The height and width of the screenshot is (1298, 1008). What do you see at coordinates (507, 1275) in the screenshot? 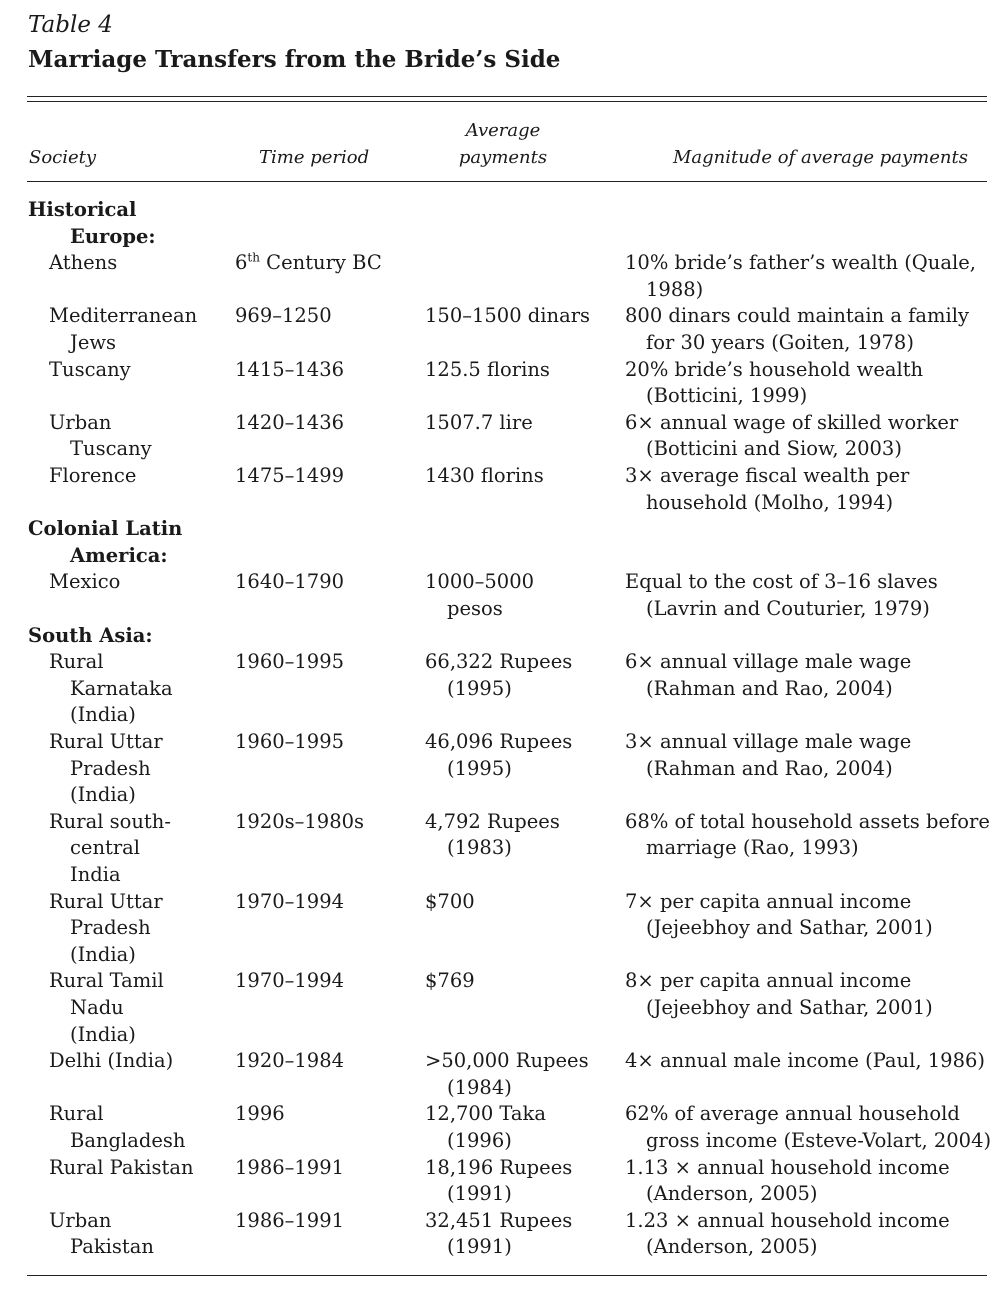
I see `bottom-rule` at bounding box center [507, 1275].